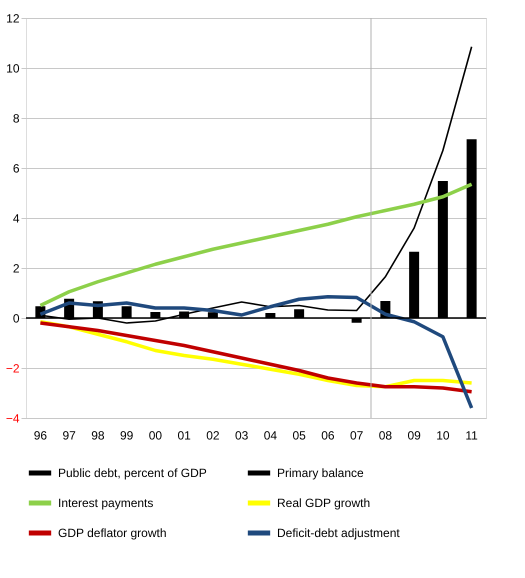  What do you see at coordinates (385, 435) in the screenshot?
I see `x-tick-label: 08` at bounding box center [385, 435].